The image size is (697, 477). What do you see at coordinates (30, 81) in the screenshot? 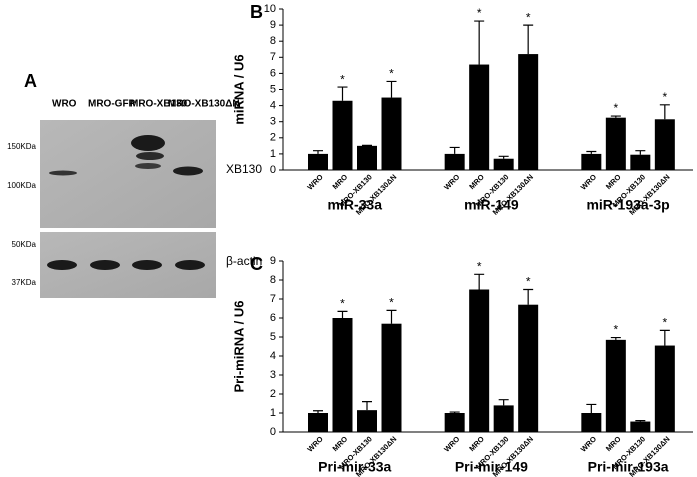
I see `panel-label: A` at bounding box center [30, 81].